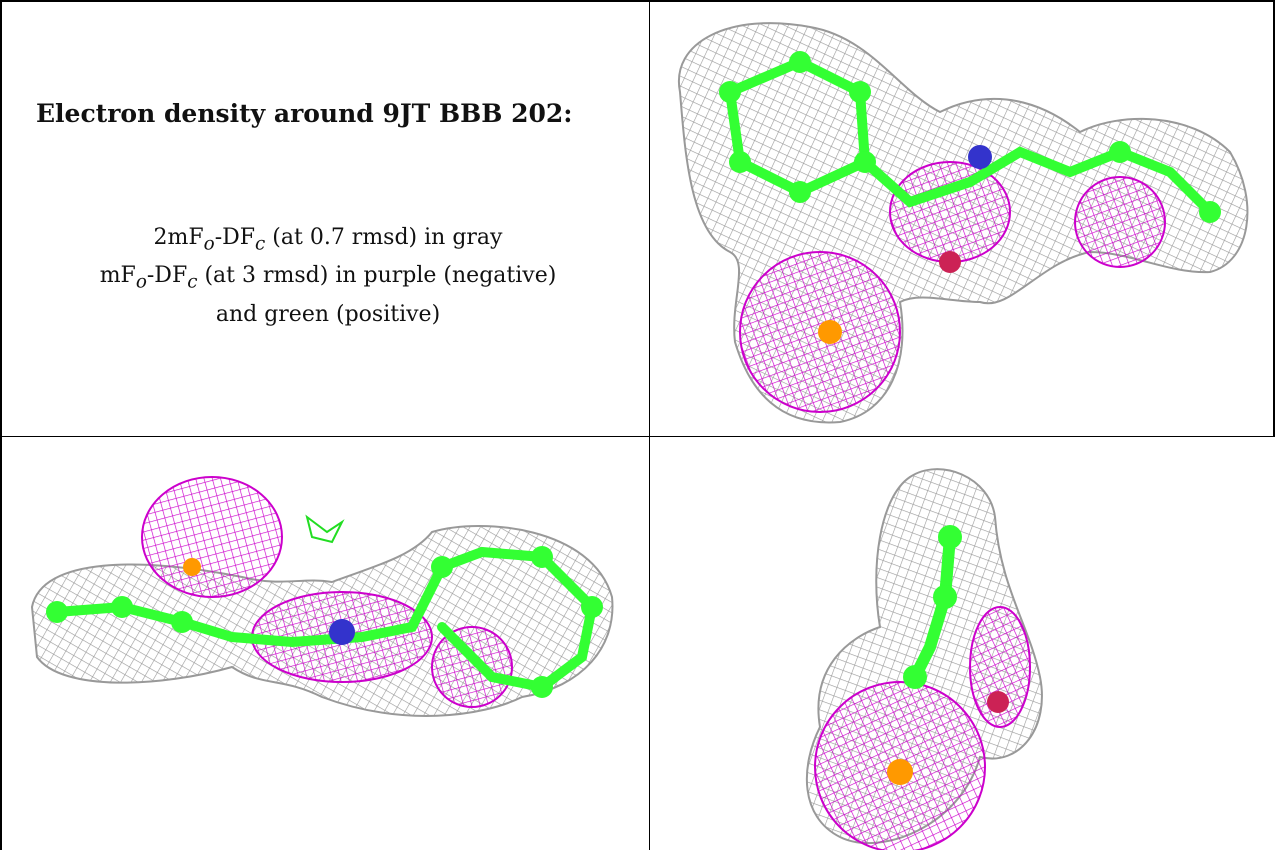 This screenshot has width=1276, height=850. What do you see at coordinates (325, 529) in the screenshot?
I see `green-positive-mesh` at bounding box center [325, 529].